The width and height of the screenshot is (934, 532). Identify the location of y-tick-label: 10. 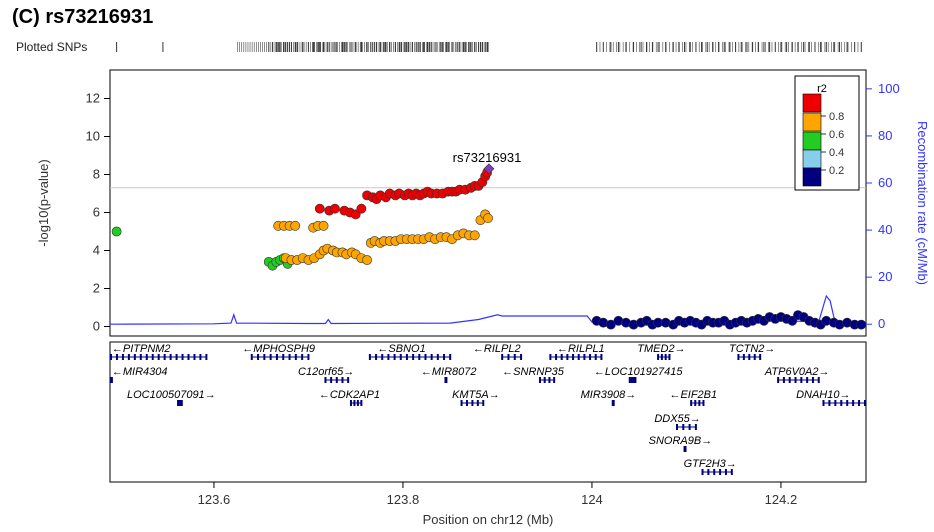
(93, 136).